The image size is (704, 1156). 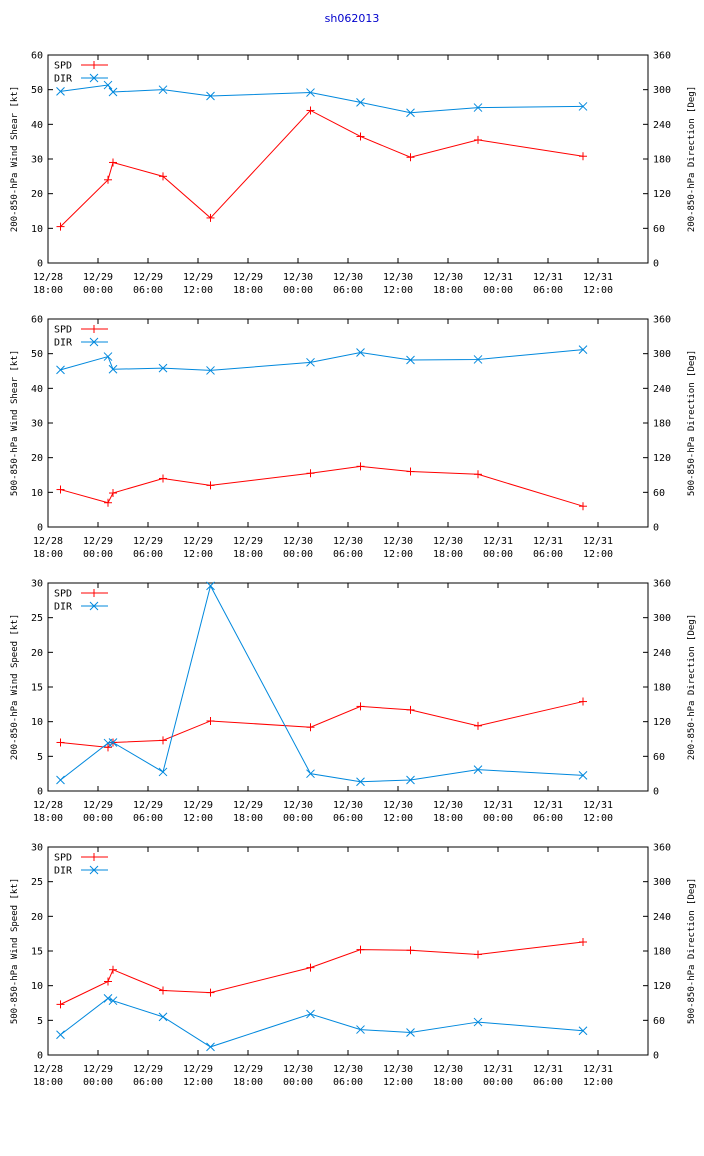 I want to click on y2-axis-label: 200-850-hPa Direction [Deg], so click(x=692, y=687).